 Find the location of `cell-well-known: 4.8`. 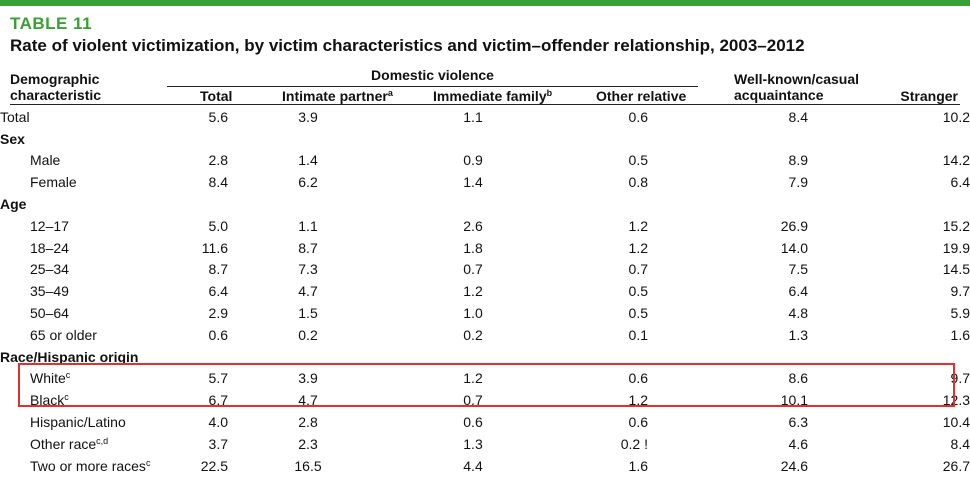

cell-well-known: 4.8 is located at coordinates (798, 313).